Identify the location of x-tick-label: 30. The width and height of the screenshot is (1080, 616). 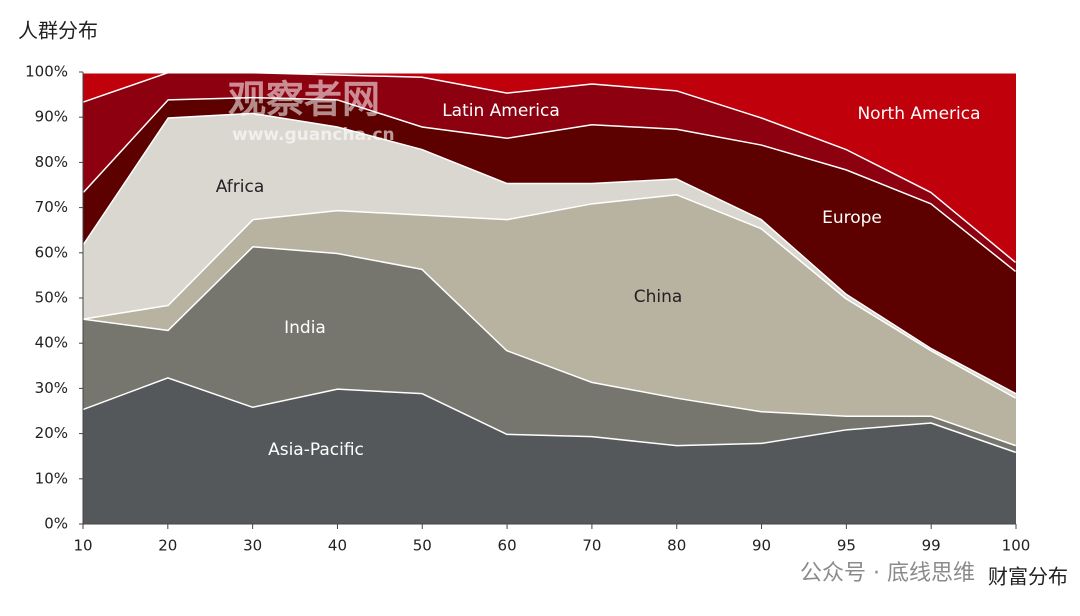
(252, 546).